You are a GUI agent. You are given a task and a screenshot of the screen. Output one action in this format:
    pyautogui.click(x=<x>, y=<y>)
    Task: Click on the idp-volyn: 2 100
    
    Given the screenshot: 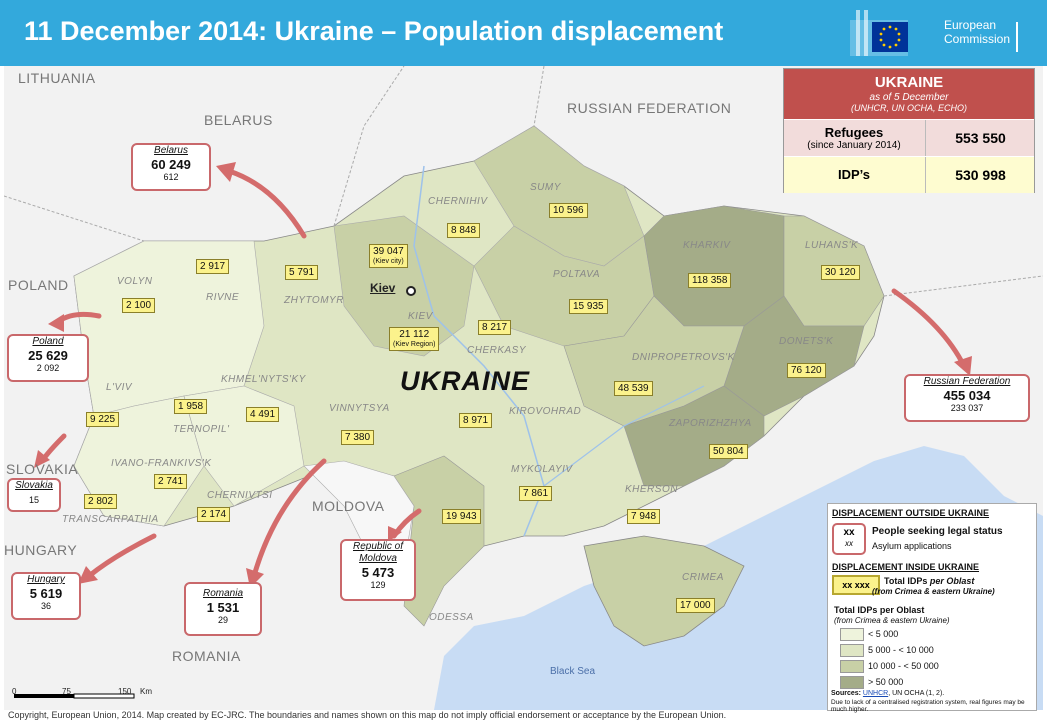 What is the action you would take?
    pyautogui.click(x=139, y=305)
    